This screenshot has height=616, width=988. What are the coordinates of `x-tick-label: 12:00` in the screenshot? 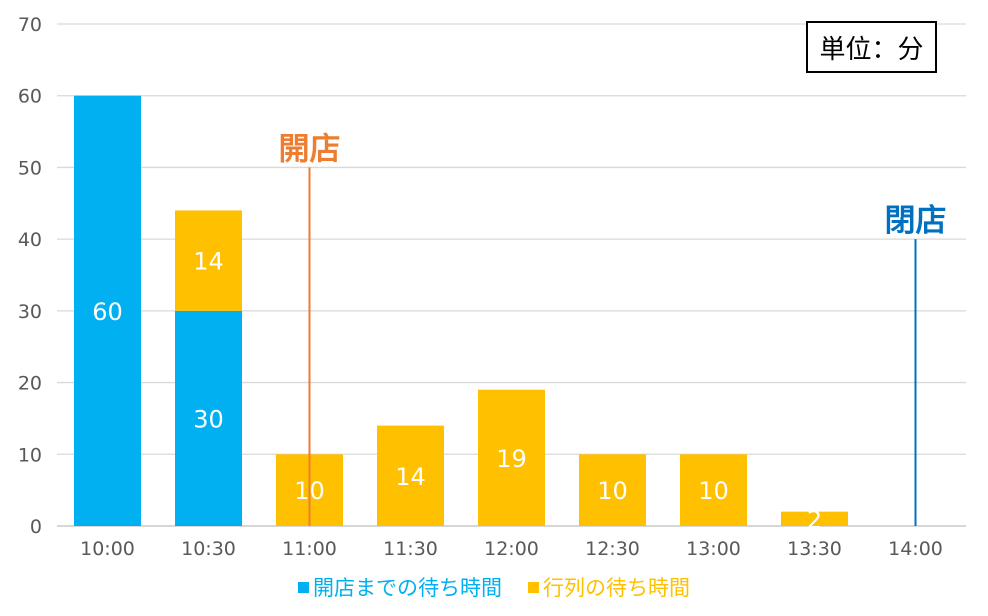 It's located at (511, 549).